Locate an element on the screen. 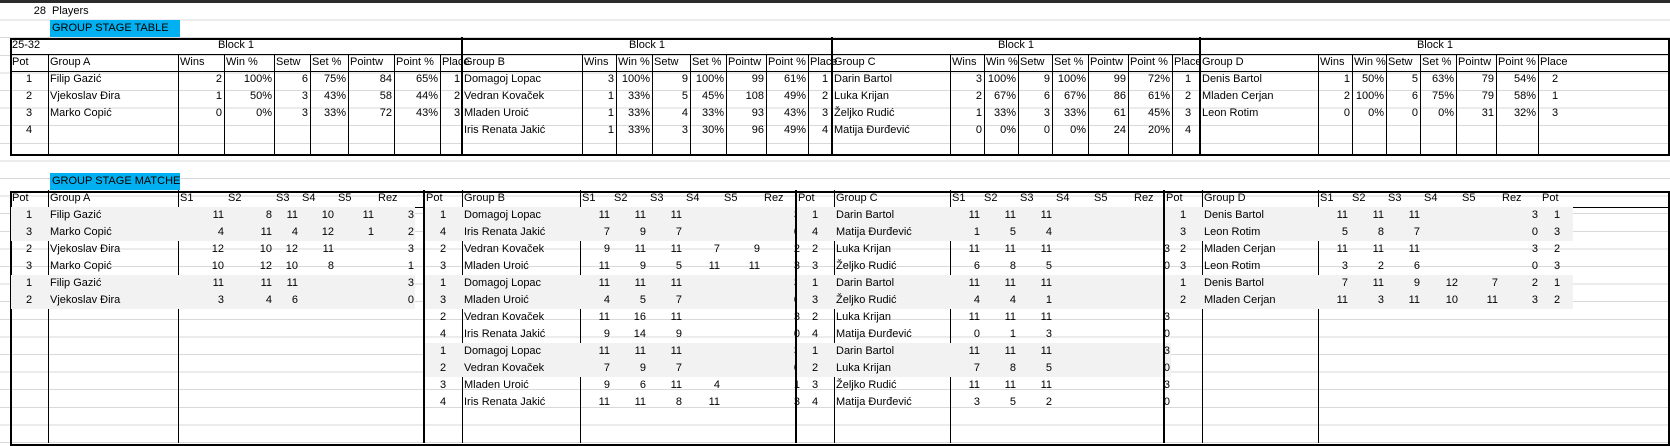 Image resolution: width=1670 pixels, height=446 pixels. match-cell: 16 is located at coordinates (639, 317).